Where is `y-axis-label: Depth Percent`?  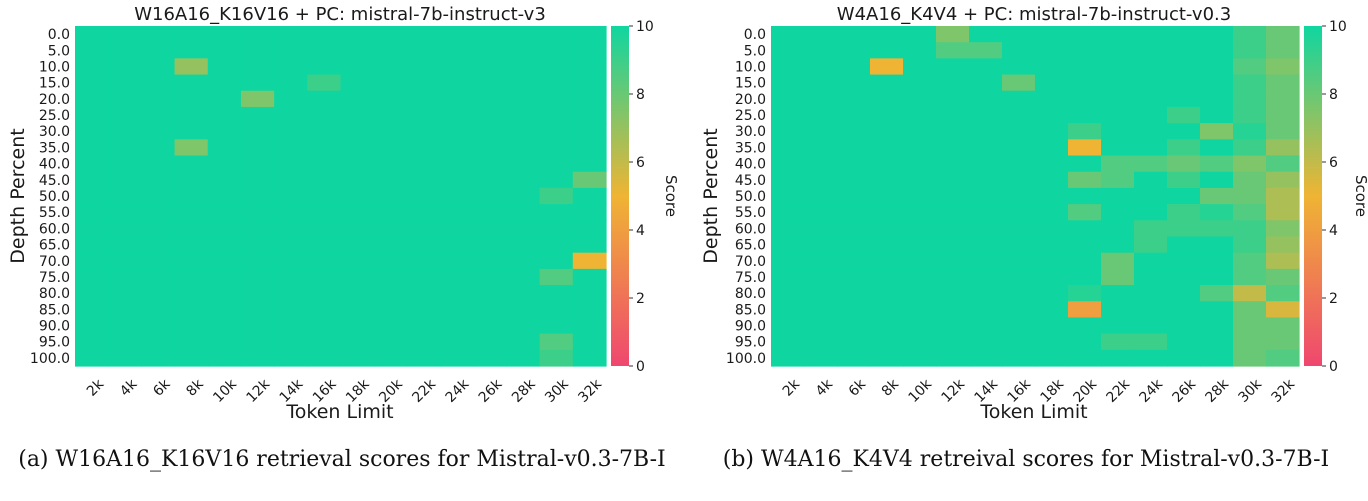 y-axis-label: Depth Percent is located at coordinates (711, 195).